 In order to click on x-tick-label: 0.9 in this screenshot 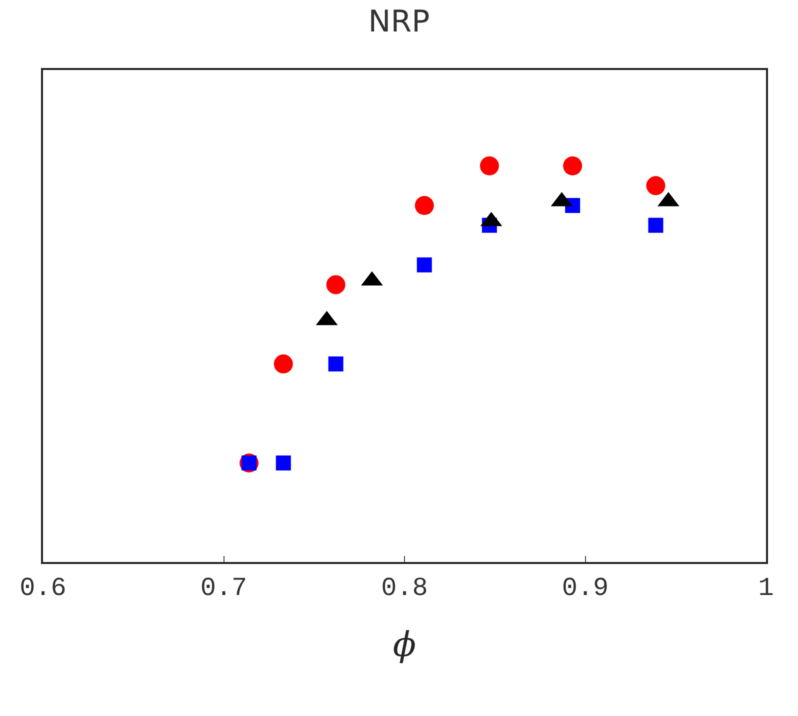, I will do `click(585, 588)`.